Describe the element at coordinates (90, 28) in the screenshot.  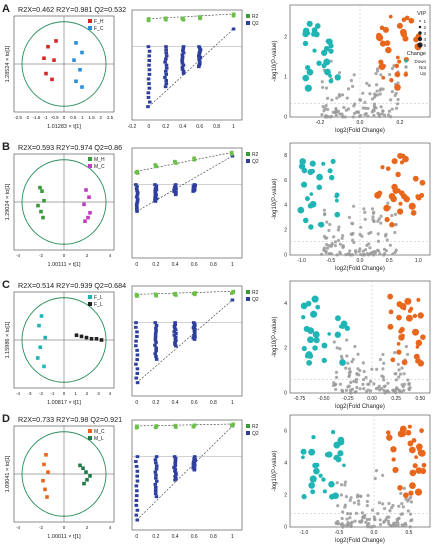
I see `scores-legend-swatch-A` at that location.